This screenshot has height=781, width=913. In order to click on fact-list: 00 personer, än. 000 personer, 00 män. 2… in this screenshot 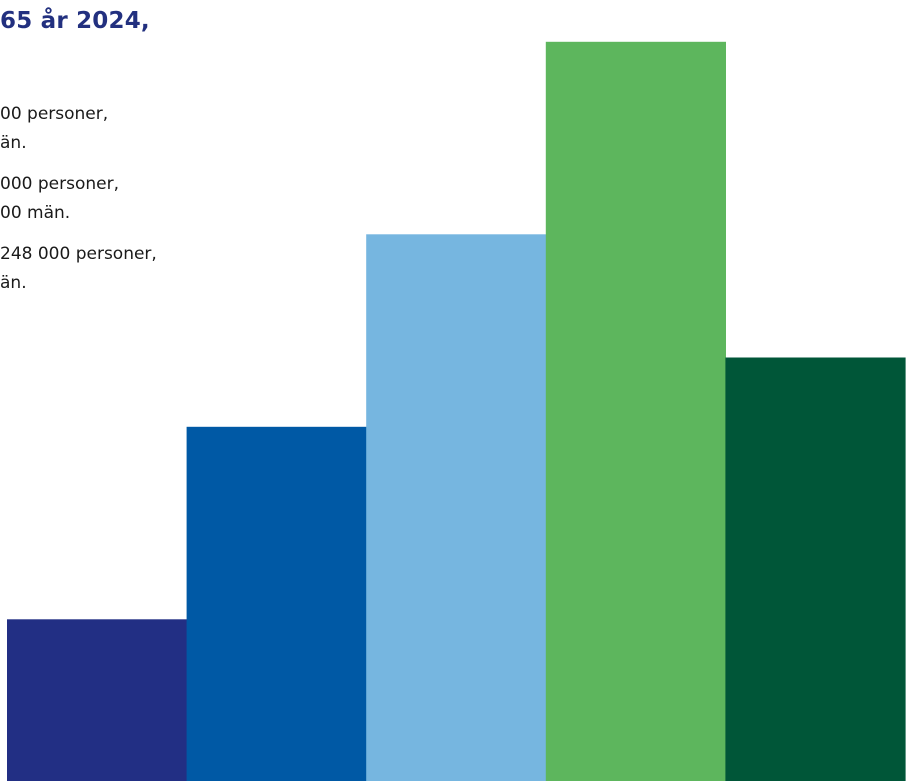, I will do `click(78, 205)`.